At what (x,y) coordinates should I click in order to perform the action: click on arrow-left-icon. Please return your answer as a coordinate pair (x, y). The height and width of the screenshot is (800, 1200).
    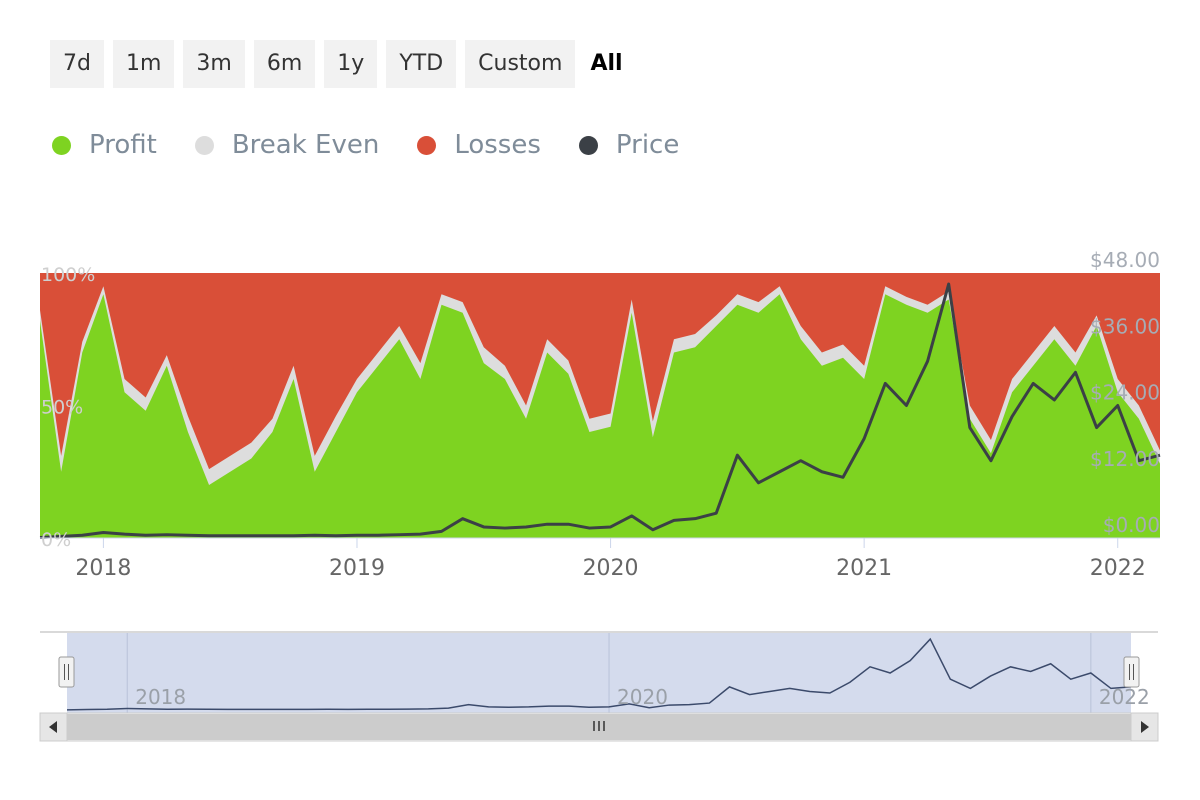
    Looking at the image, I should click on (53, 727).